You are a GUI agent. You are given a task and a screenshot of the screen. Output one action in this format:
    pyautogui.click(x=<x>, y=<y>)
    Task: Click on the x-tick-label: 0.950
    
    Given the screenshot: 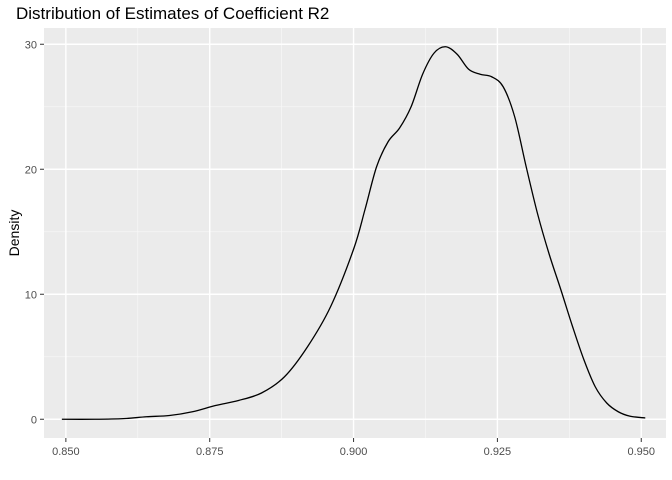 What is the action you would take?
    pyautogui.click(x=641, y=452)
    